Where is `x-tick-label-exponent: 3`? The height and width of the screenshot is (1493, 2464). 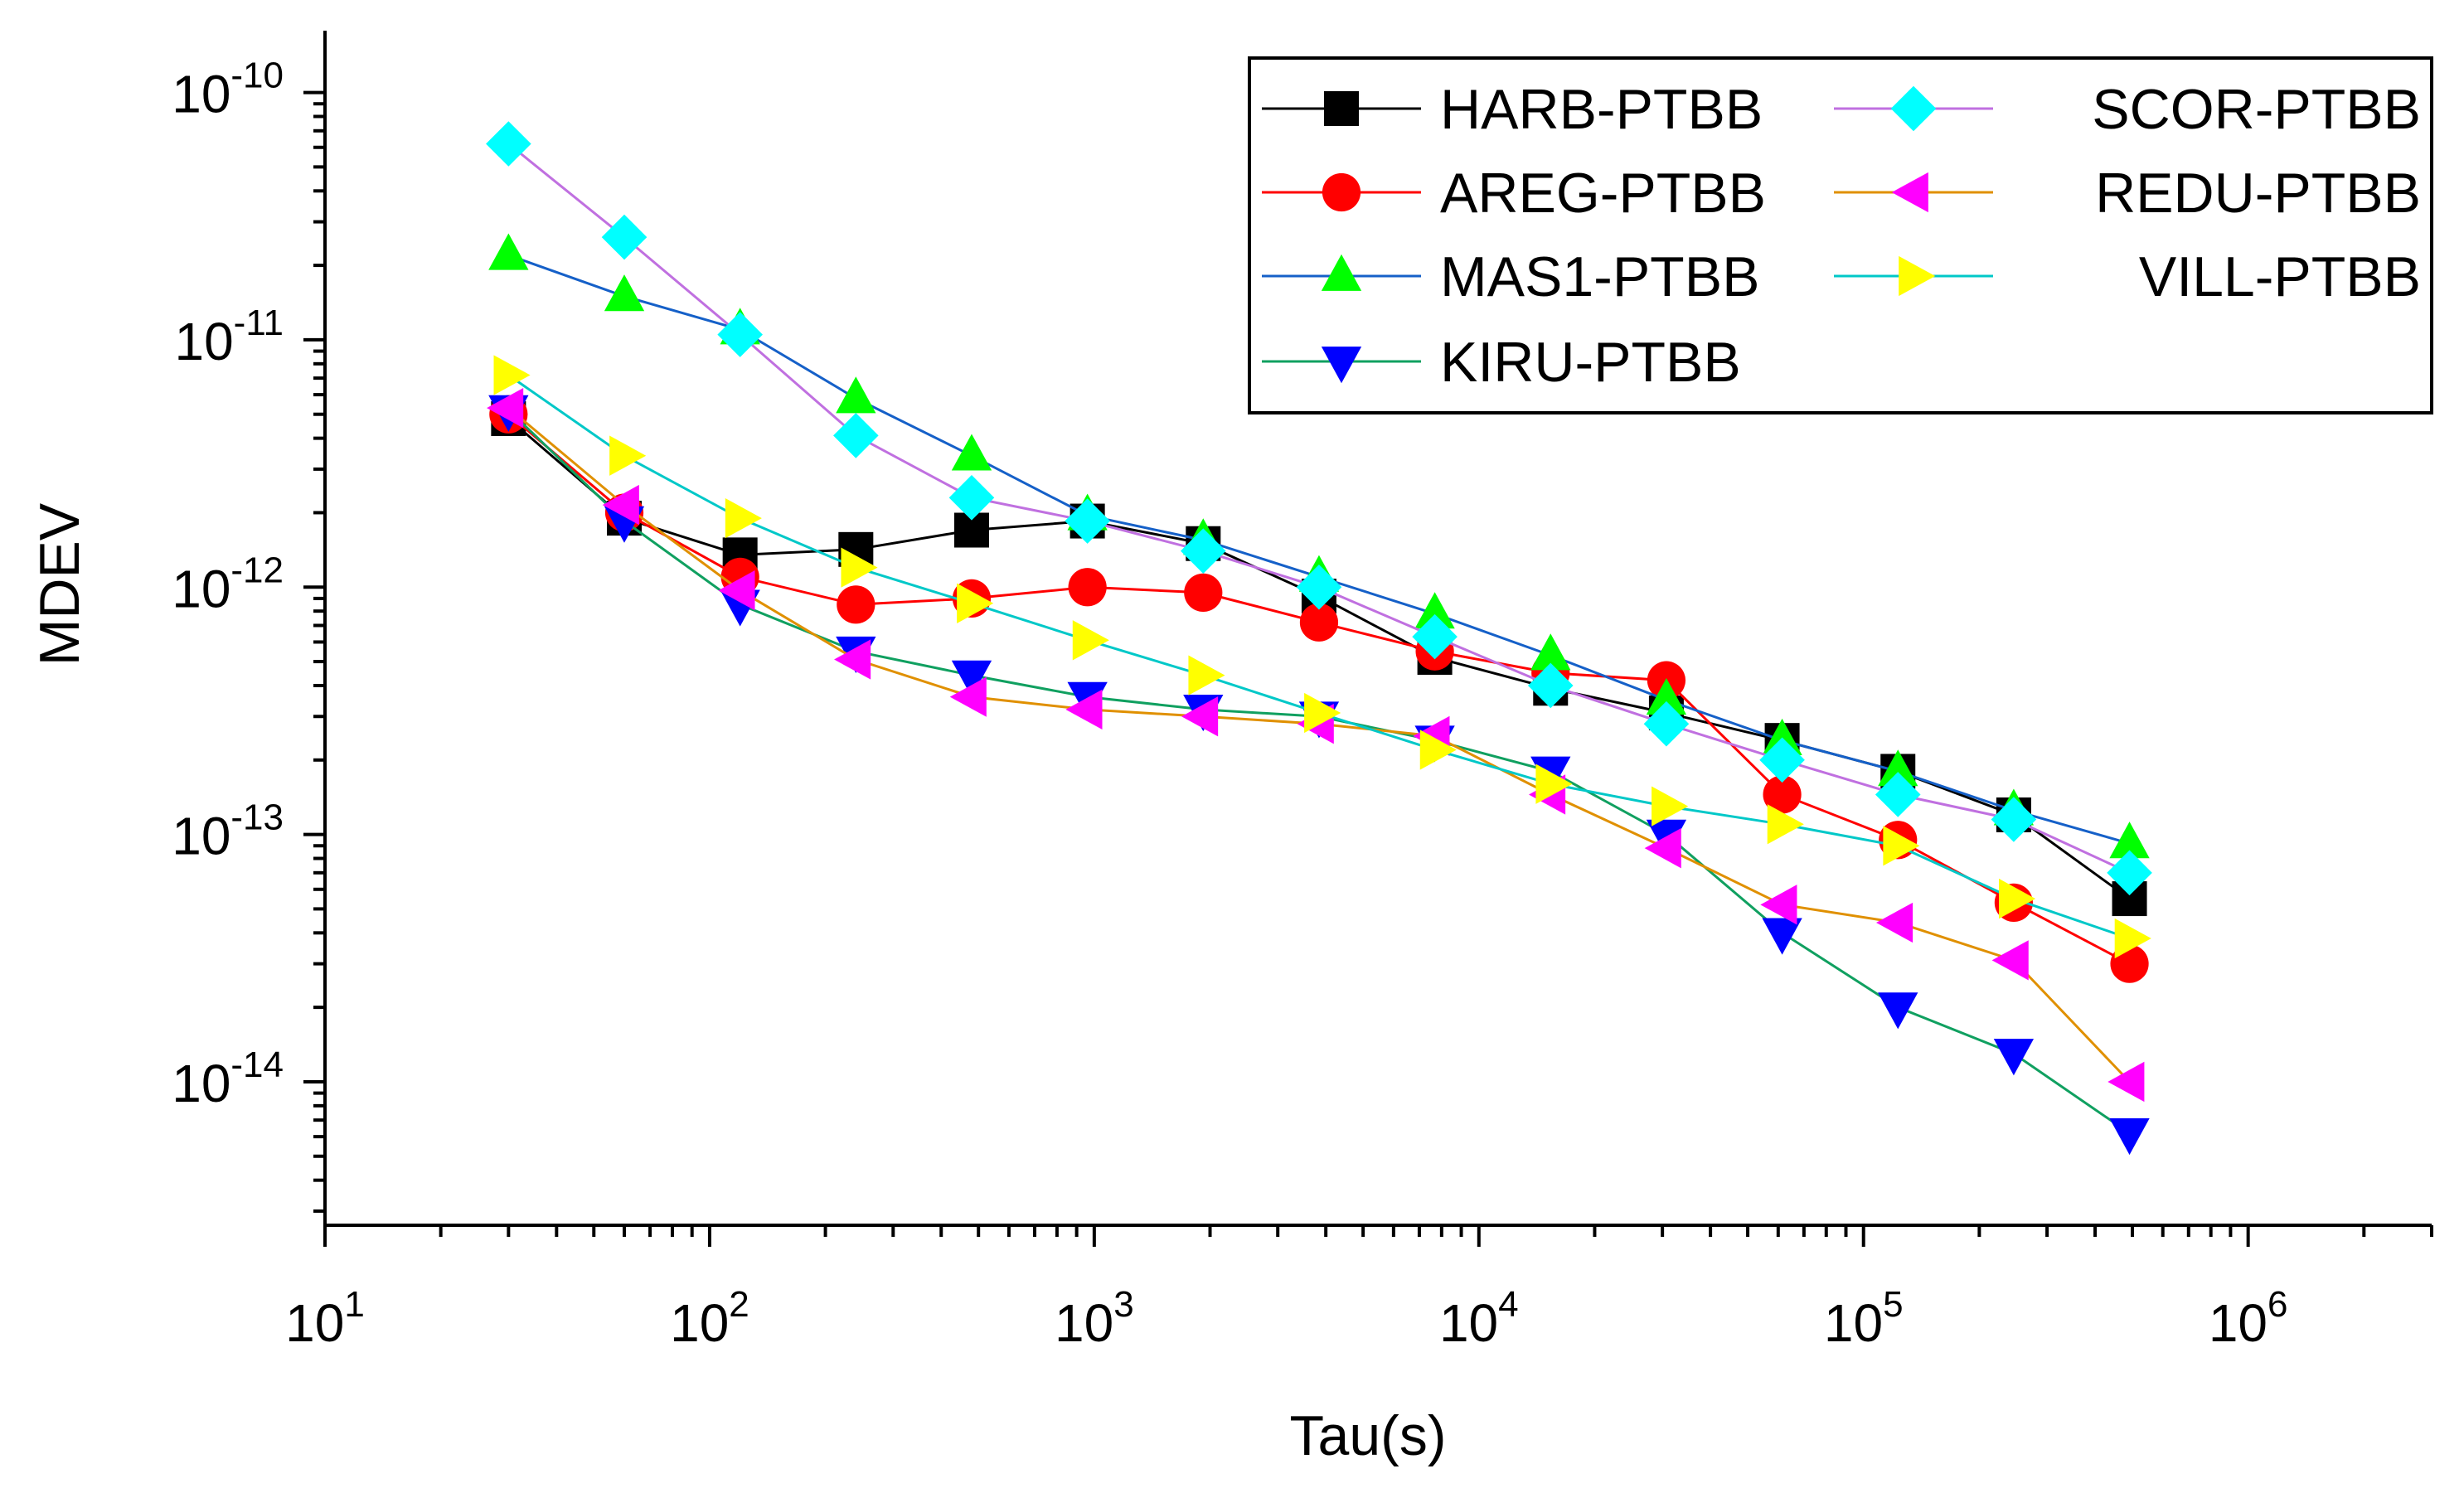 x-tick-label-exponent: 3 is located at coordinates (1123, 1304).